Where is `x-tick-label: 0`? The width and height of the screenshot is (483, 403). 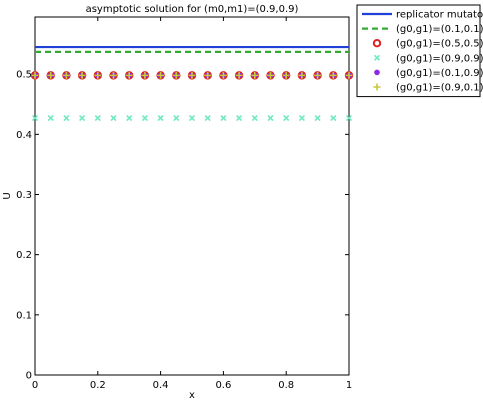
x-tick-label: 0 is located at coordinates (35, 385).